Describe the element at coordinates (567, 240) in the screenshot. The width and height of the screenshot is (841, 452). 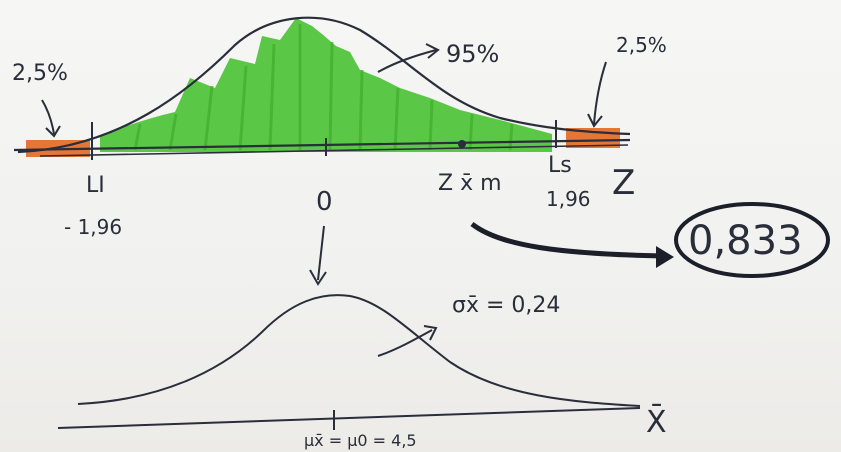
I see `result-arrow` at that location.